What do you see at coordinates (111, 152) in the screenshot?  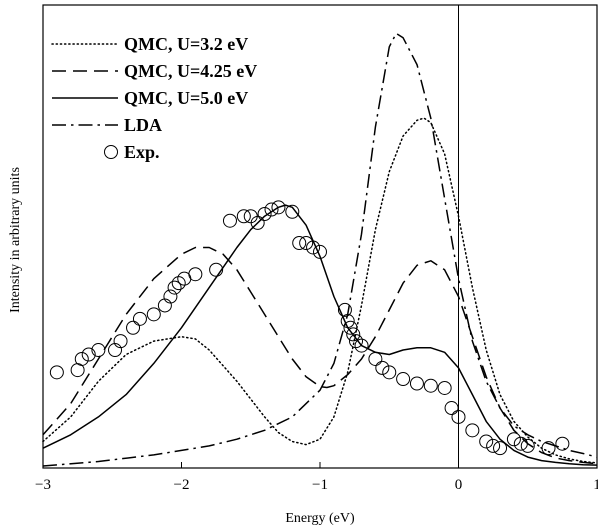 I see `legend-swatch` at bounding box center [111, 152].